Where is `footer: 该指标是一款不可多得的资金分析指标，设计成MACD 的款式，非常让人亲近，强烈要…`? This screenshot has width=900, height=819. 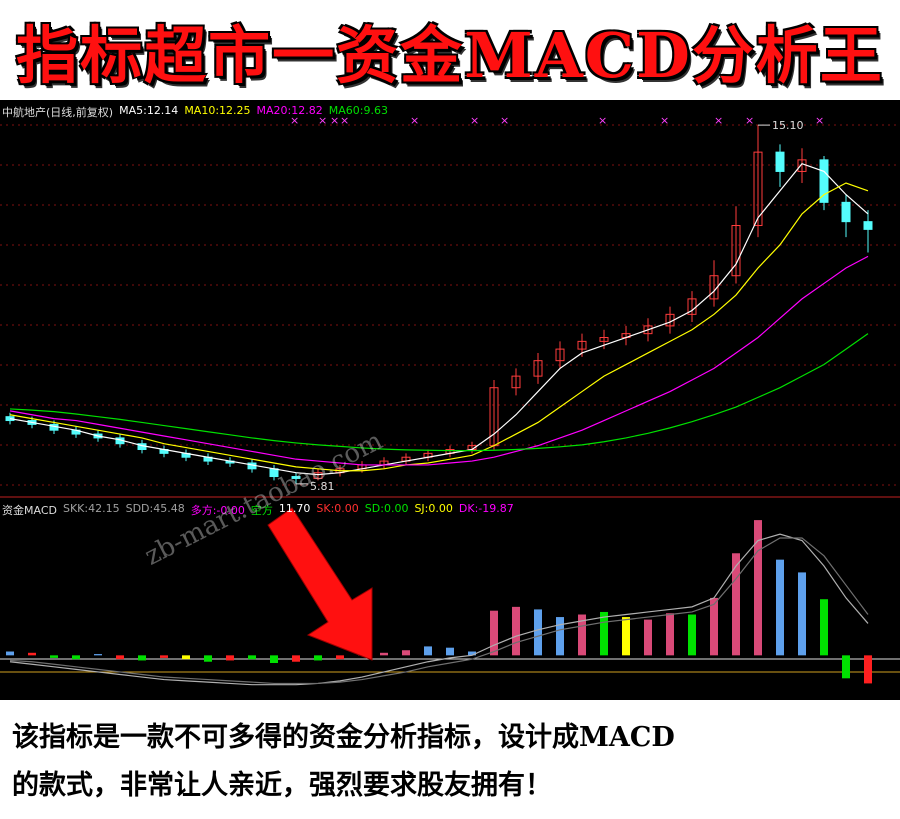
footer: 该指标是一款不可多得的资金分析指标，设计成MACD 的款式，非常让人亲近，强烈要… is located at coordinates (452, 762).